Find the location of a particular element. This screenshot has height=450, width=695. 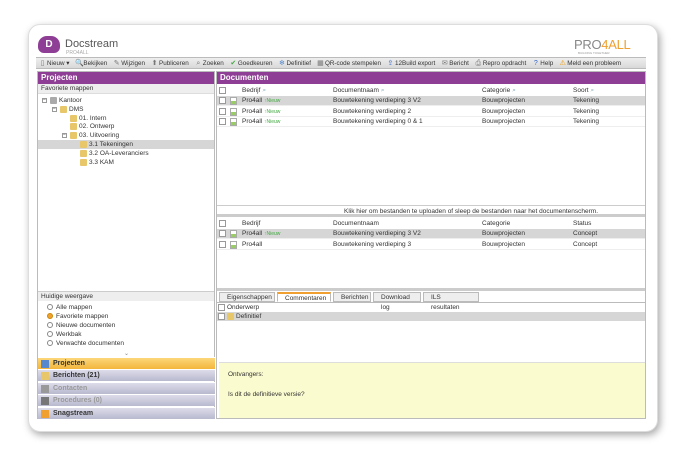

tab-ils-resultaten: ILS resultaten is located at coordinates (451, 301).